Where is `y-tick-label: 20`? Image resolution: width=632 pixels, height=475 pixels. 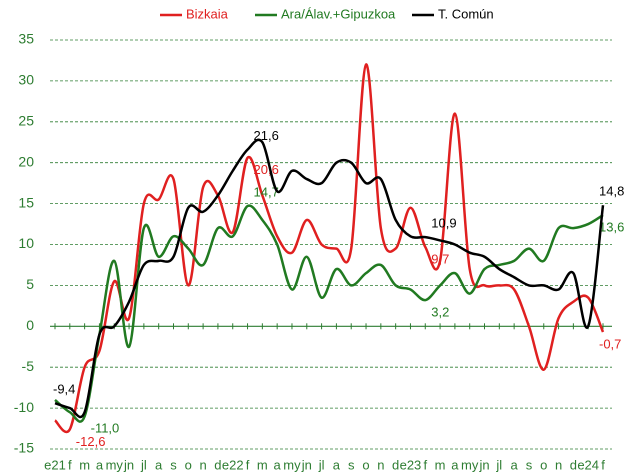 y-tick-label: 20 is located at coordinates (26, 161).